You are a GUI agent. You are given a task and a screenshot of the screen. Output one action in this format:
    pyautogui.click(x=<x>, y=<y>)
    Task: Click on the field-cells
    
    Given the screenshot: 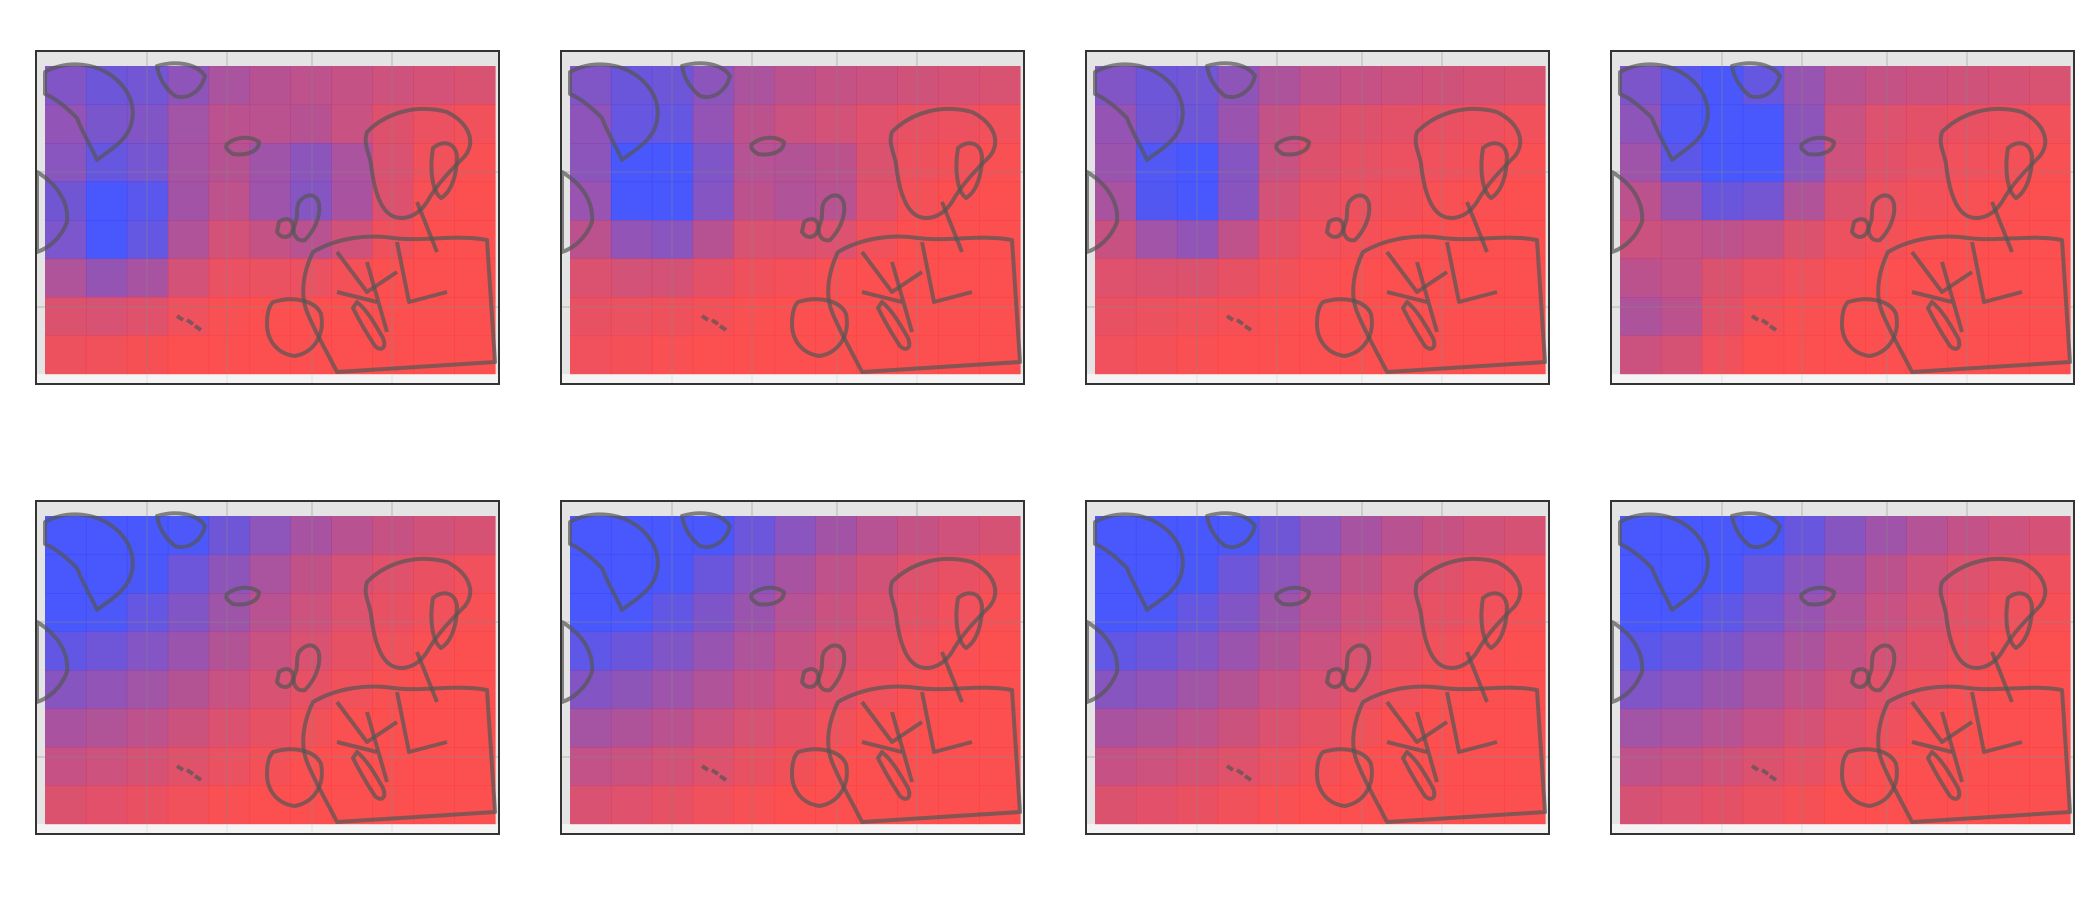 What is the action you would take?
    pyautogui.click(x=270, y=670)
    